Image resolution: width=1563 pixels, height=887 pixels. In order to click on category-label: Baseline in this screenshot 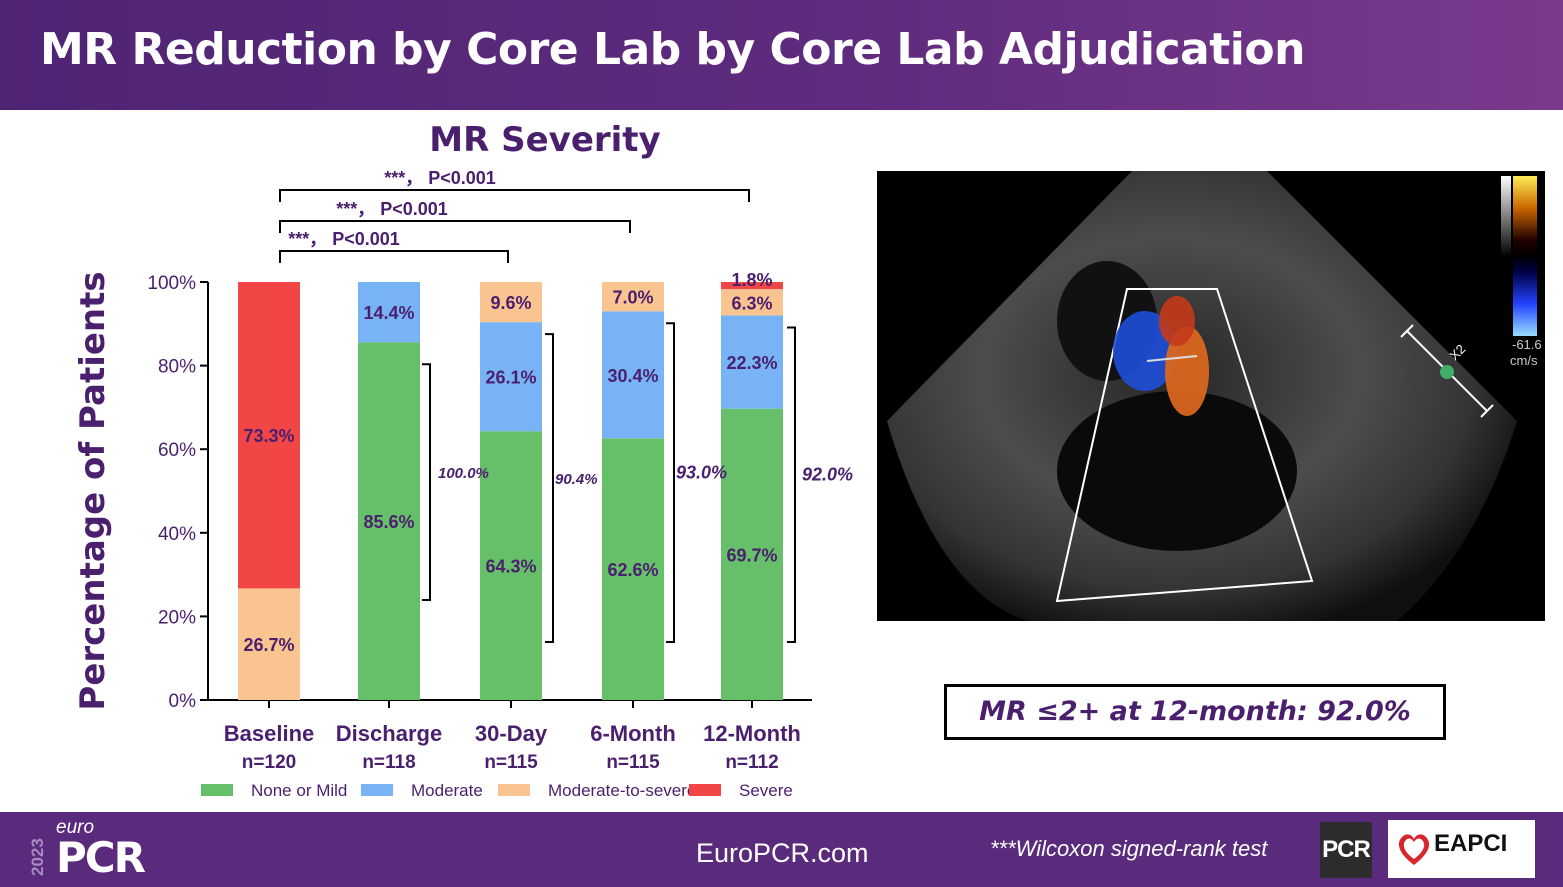, I will do `click(269, 733)`.